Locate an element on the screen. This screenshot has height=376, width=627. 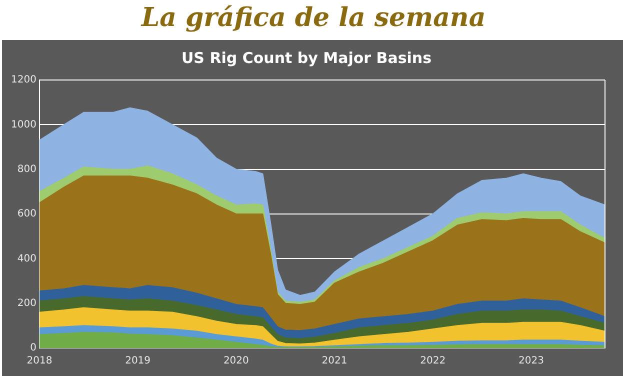
y-tick-label: 600 is located at coordinates (26, 214).